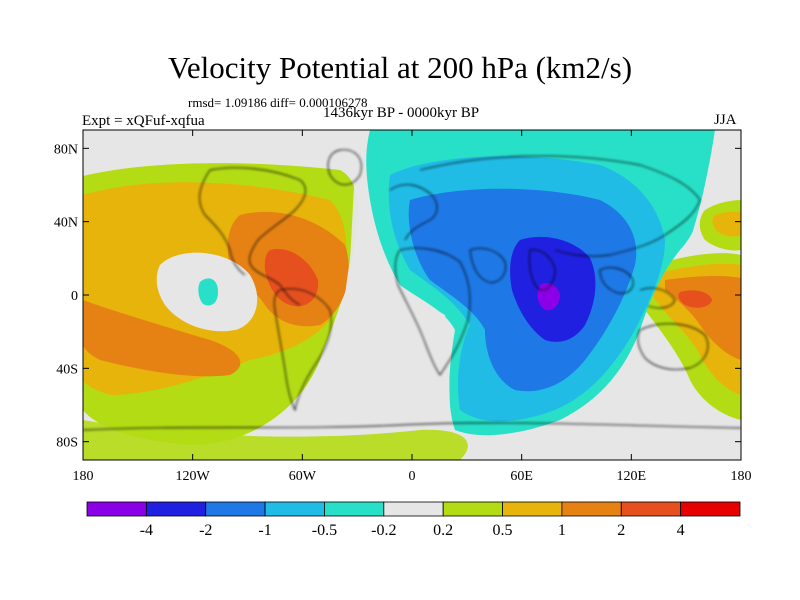 Image resolution: width=800 pixels, height=600 pixels. What do you see at coordinates (67, 443) in the screenshot?
I see `y-tick-label: 80S` at bounding box center [67, 443].